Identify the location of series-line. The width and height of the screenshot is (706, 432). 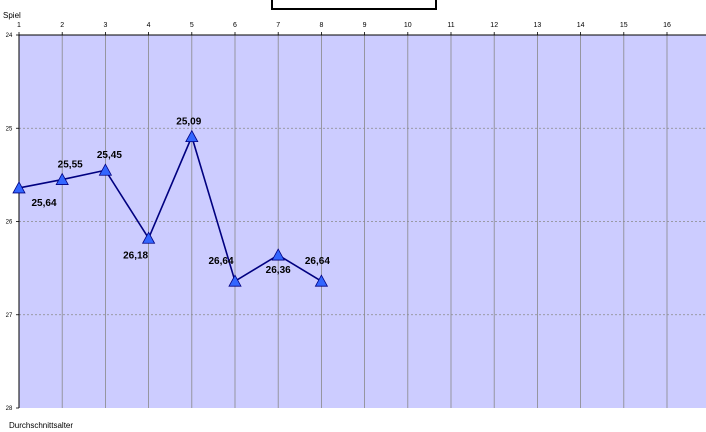
(170, 208).